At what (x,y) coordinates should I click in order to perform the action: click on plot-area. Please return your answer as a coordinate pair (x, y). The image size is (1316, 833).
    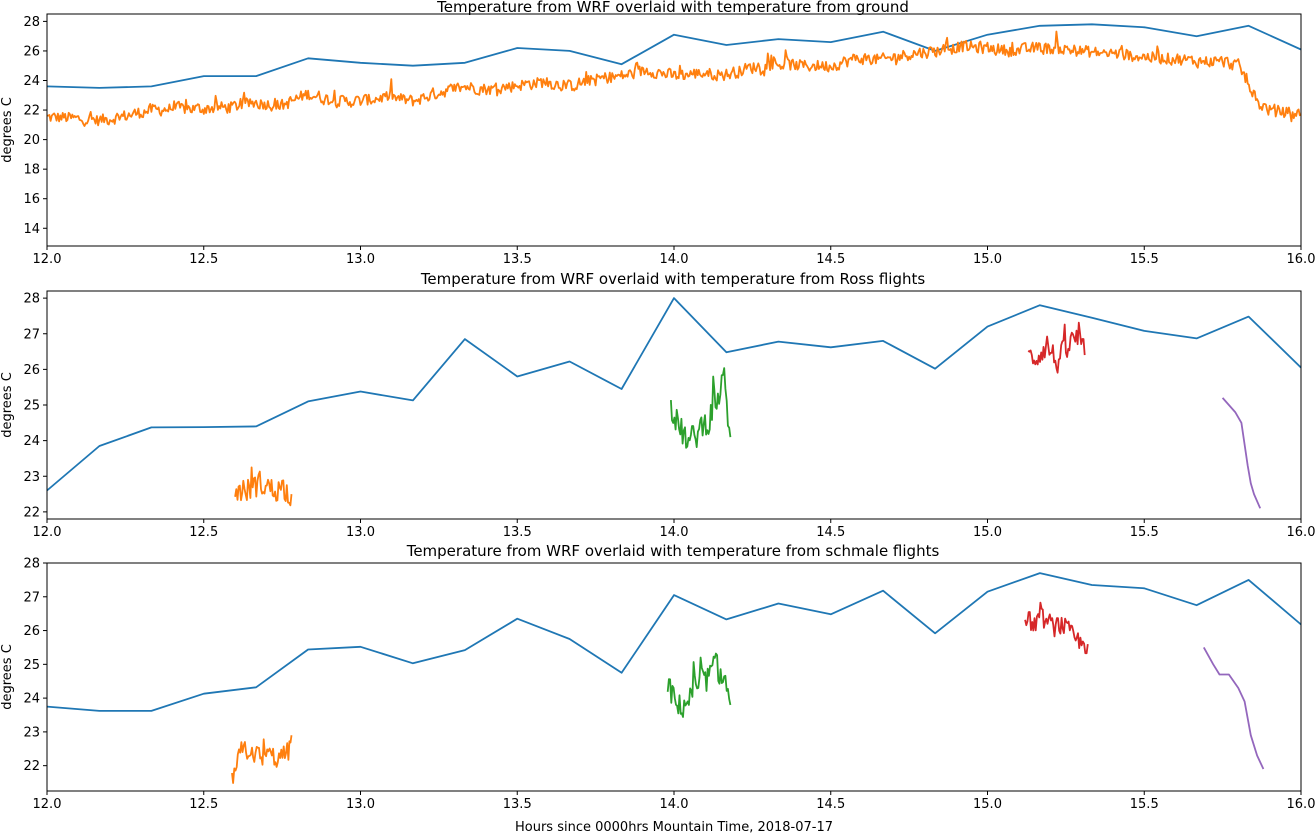
    Looking at the image, I should click on (674, 75).